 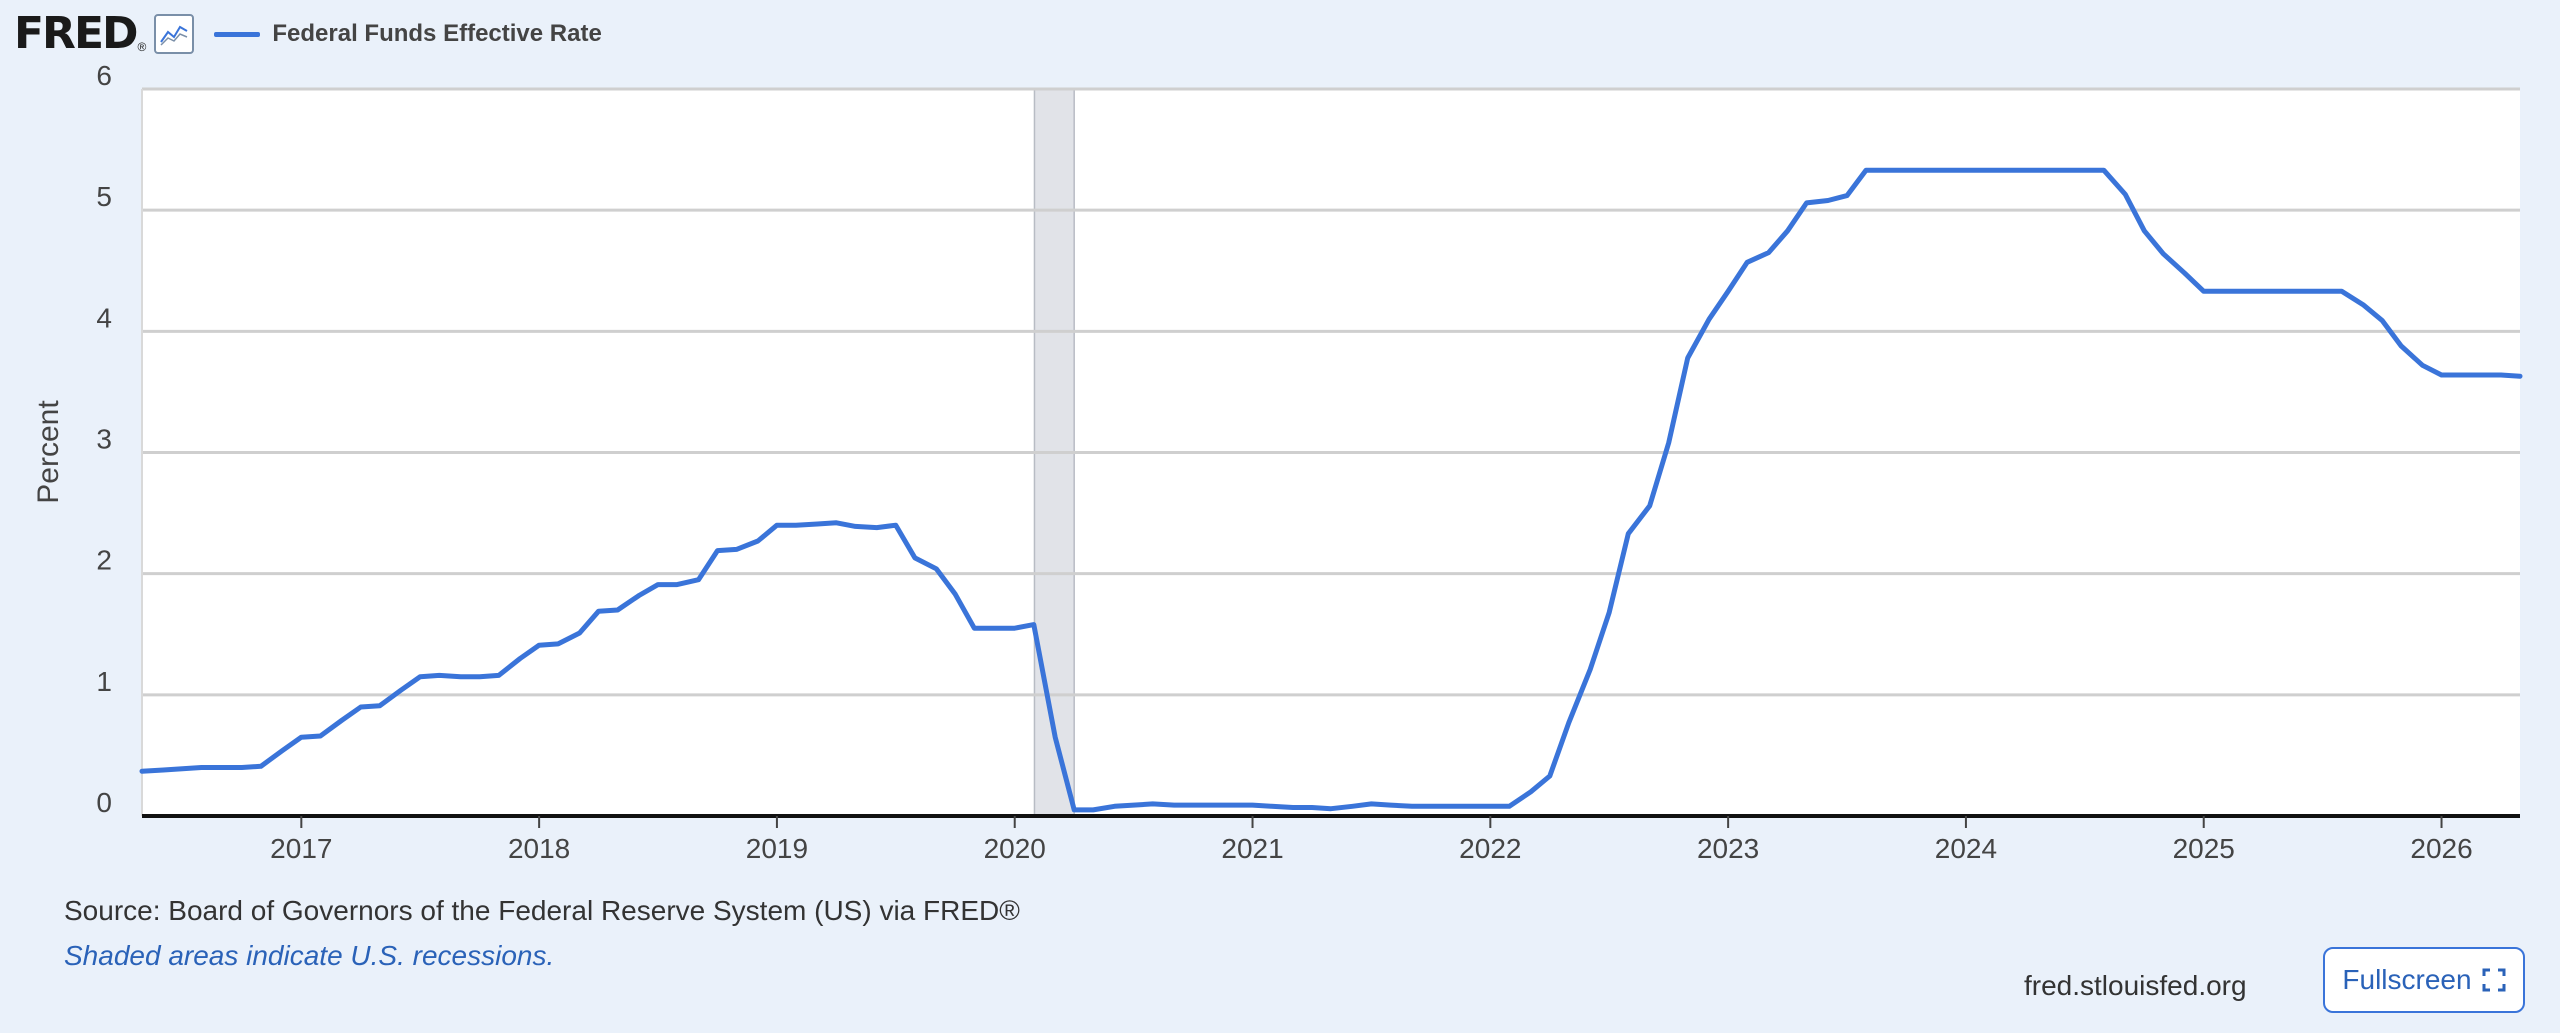 What do you see at coordinates (2204, 848) in the screenshot?
I see `x-tick-label: 2025` at bounding box center [2204, 848].